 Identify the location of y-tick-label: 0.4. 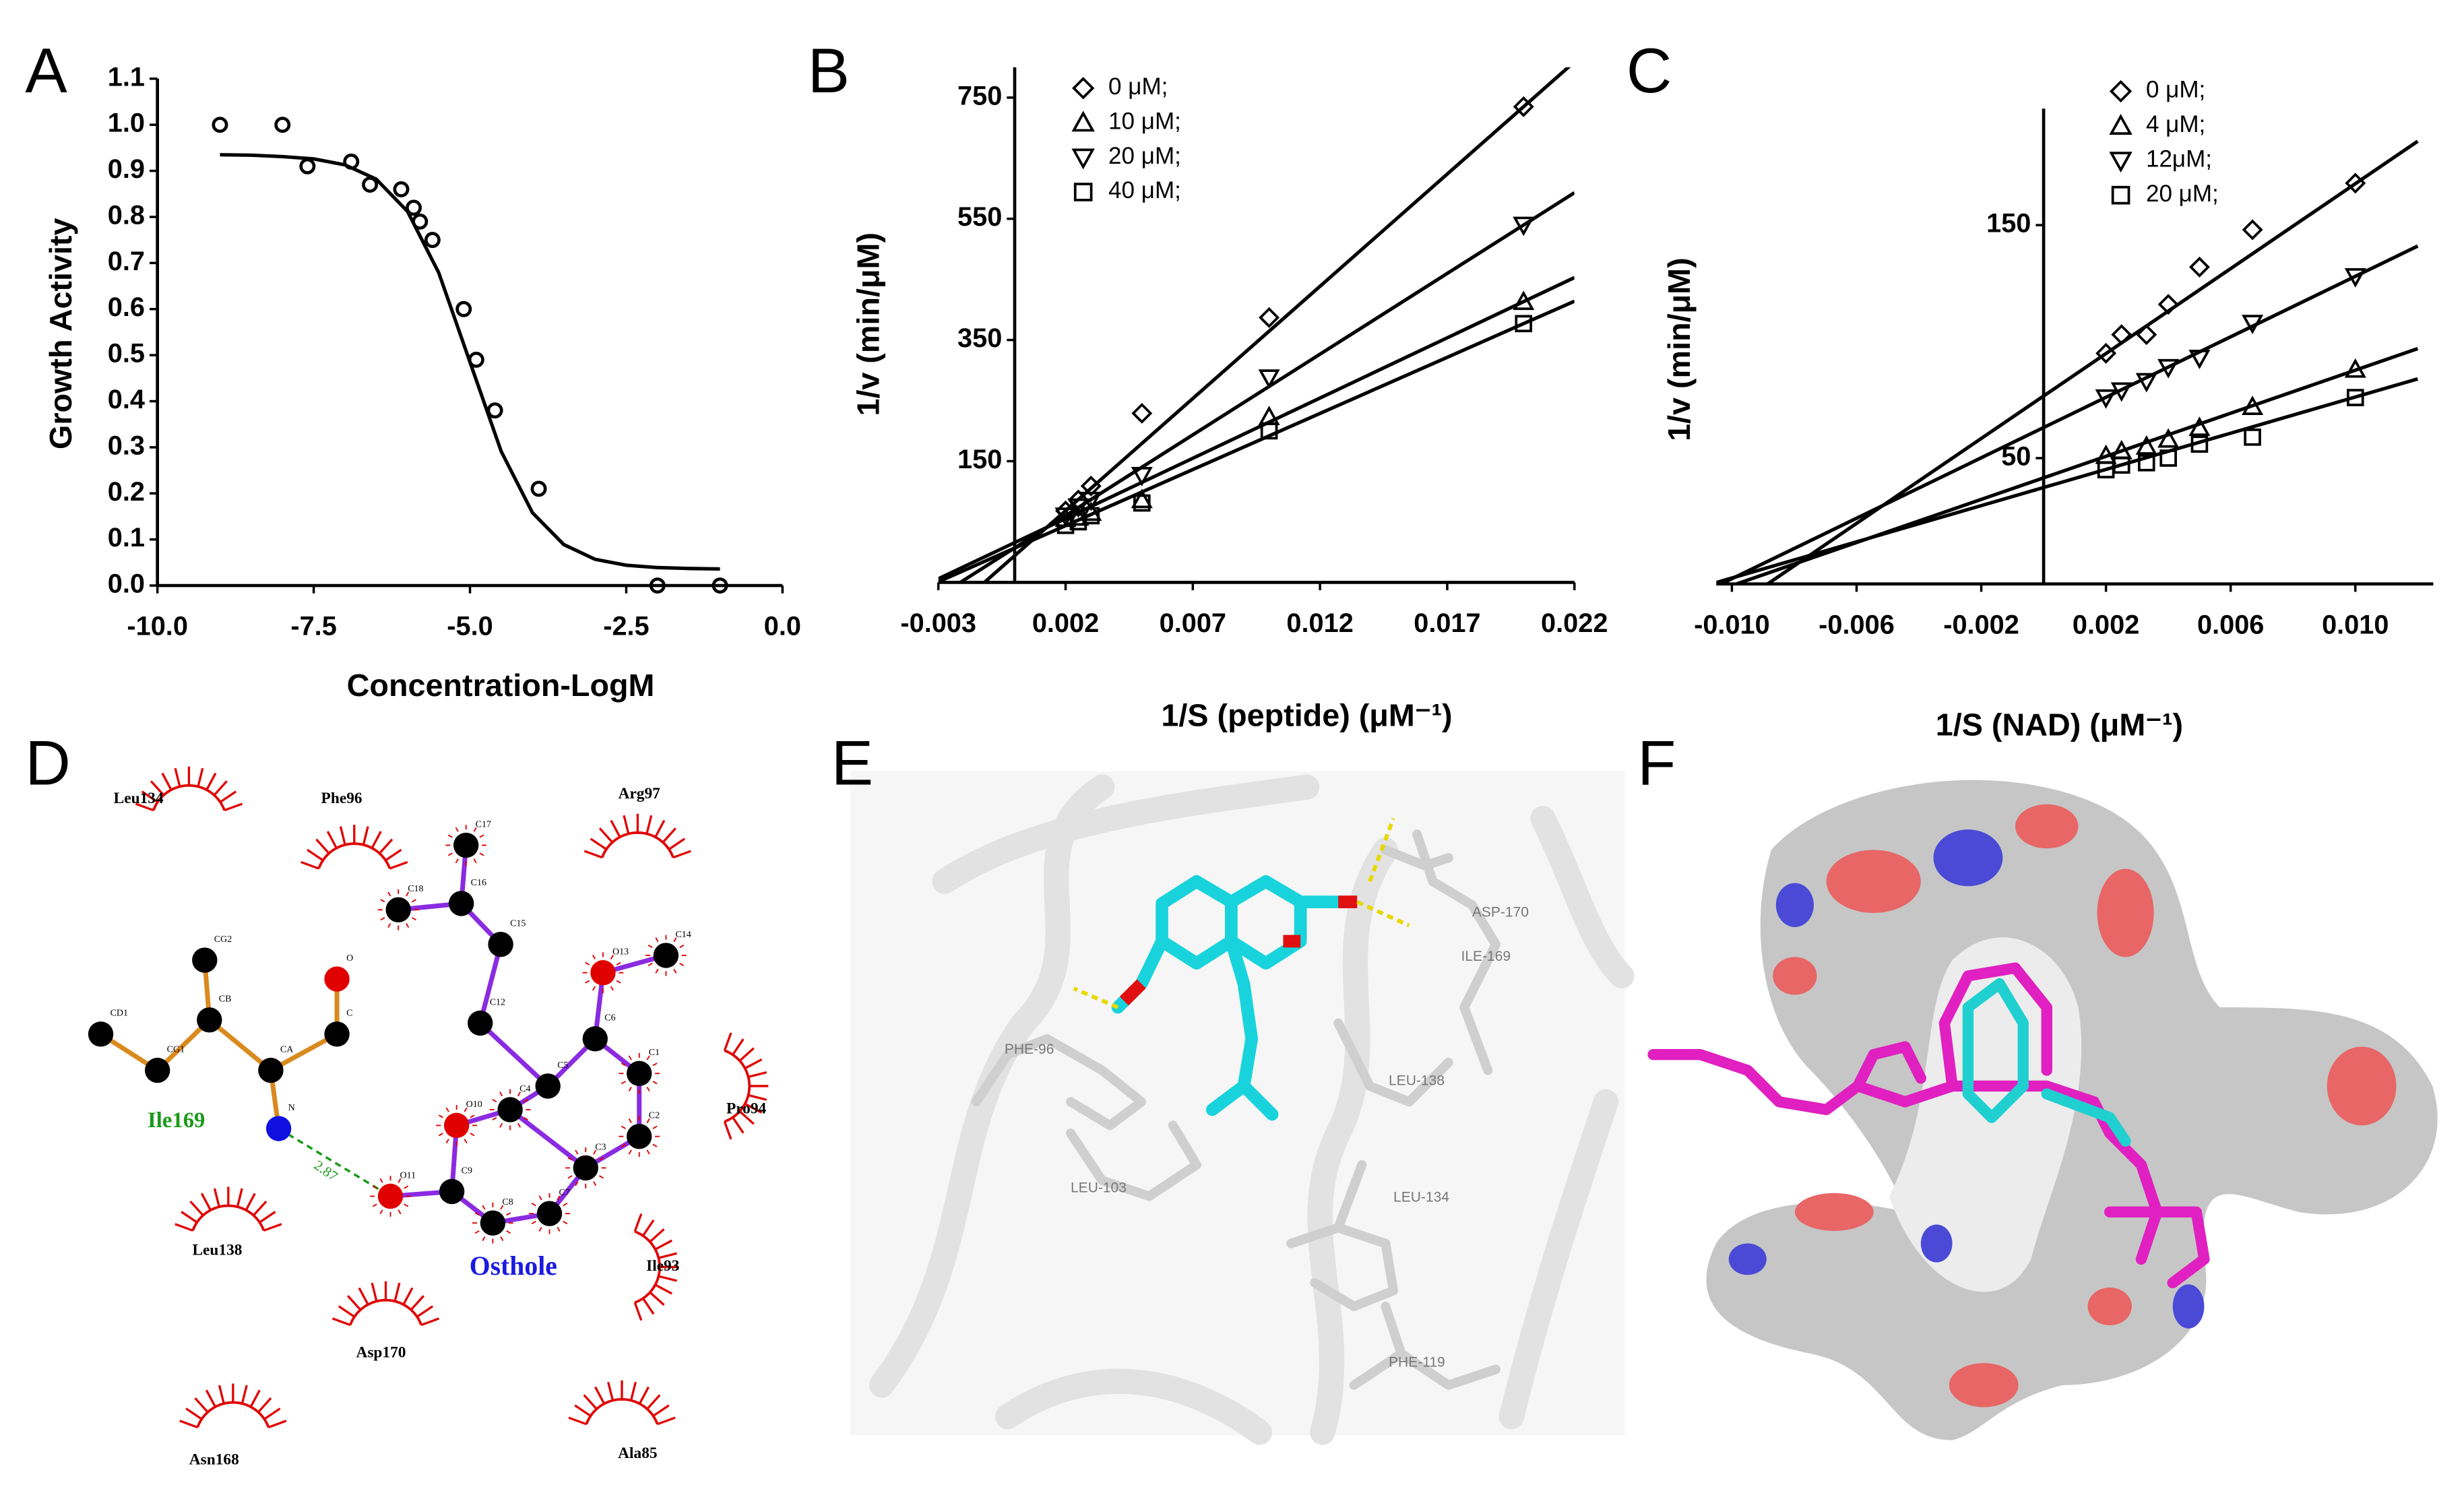
(126, 399).